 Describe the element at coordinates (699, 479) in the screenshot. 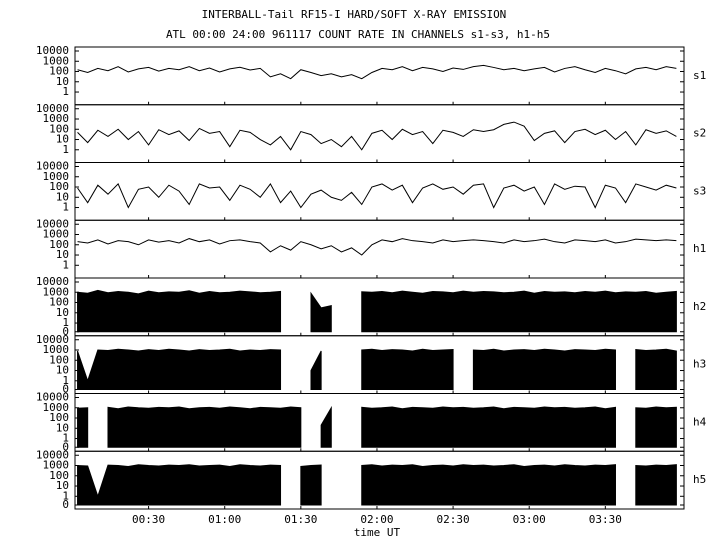

I see `panel-label: h5` at that location.